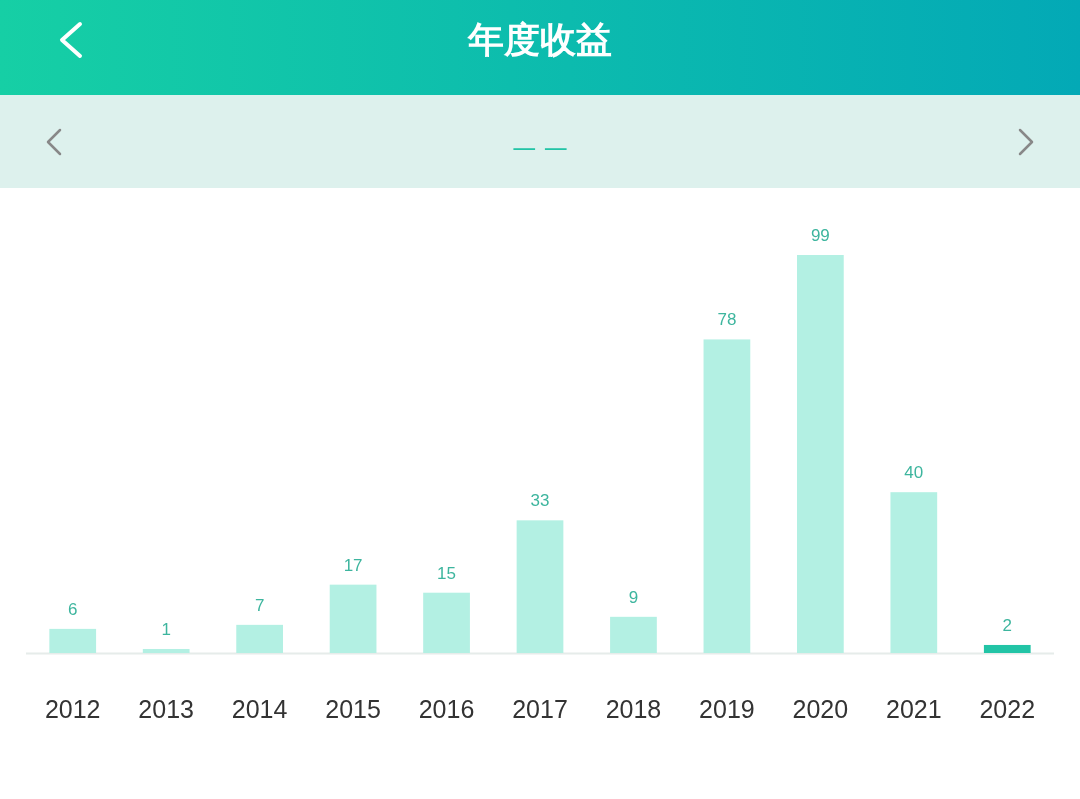  I want to click on data-label: 17, so click(353, 565).